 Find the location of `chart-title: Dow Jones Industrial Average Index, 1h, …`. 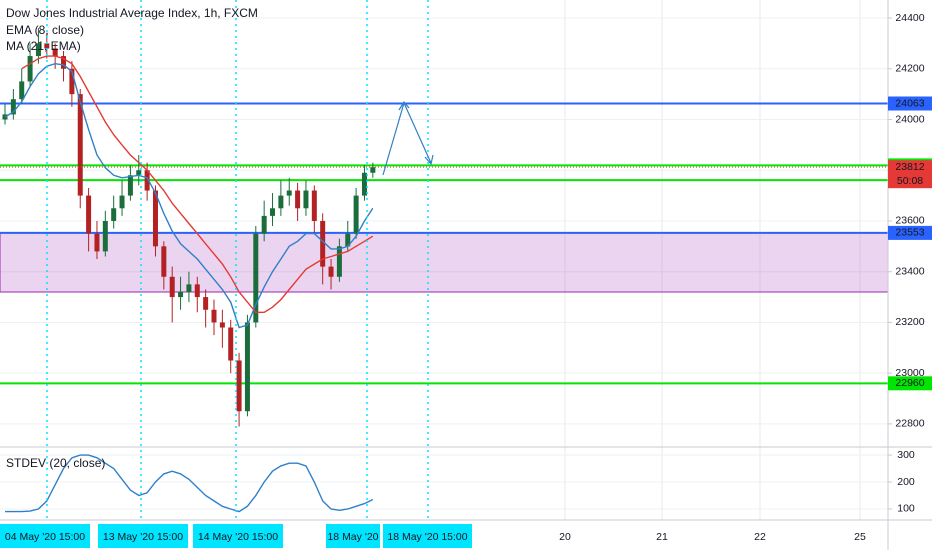

chart-title: Dow Jones Industrial Average Index, 1h, … is located at coordinates (132, 13).